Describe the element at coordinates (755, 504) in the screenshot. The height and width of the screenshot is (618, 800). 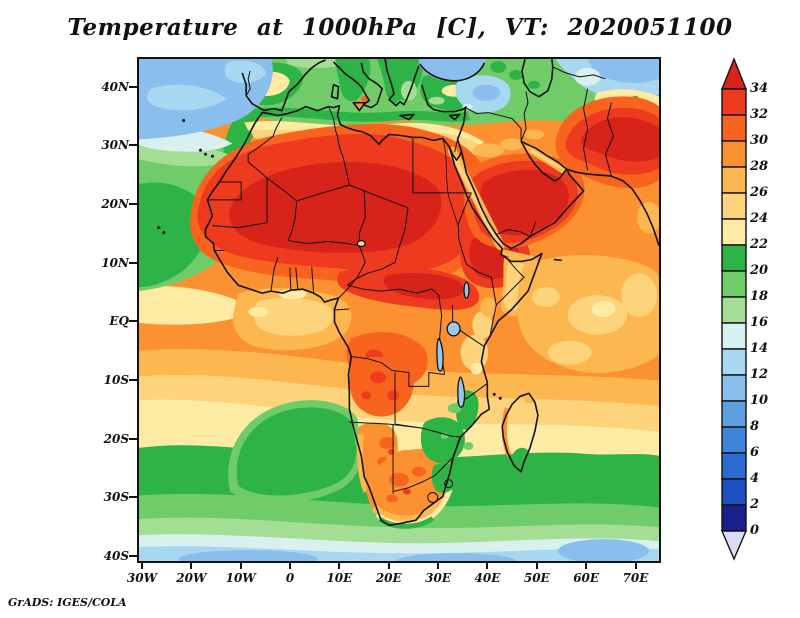
I see `colorbar-tick-label: 2` at that location.